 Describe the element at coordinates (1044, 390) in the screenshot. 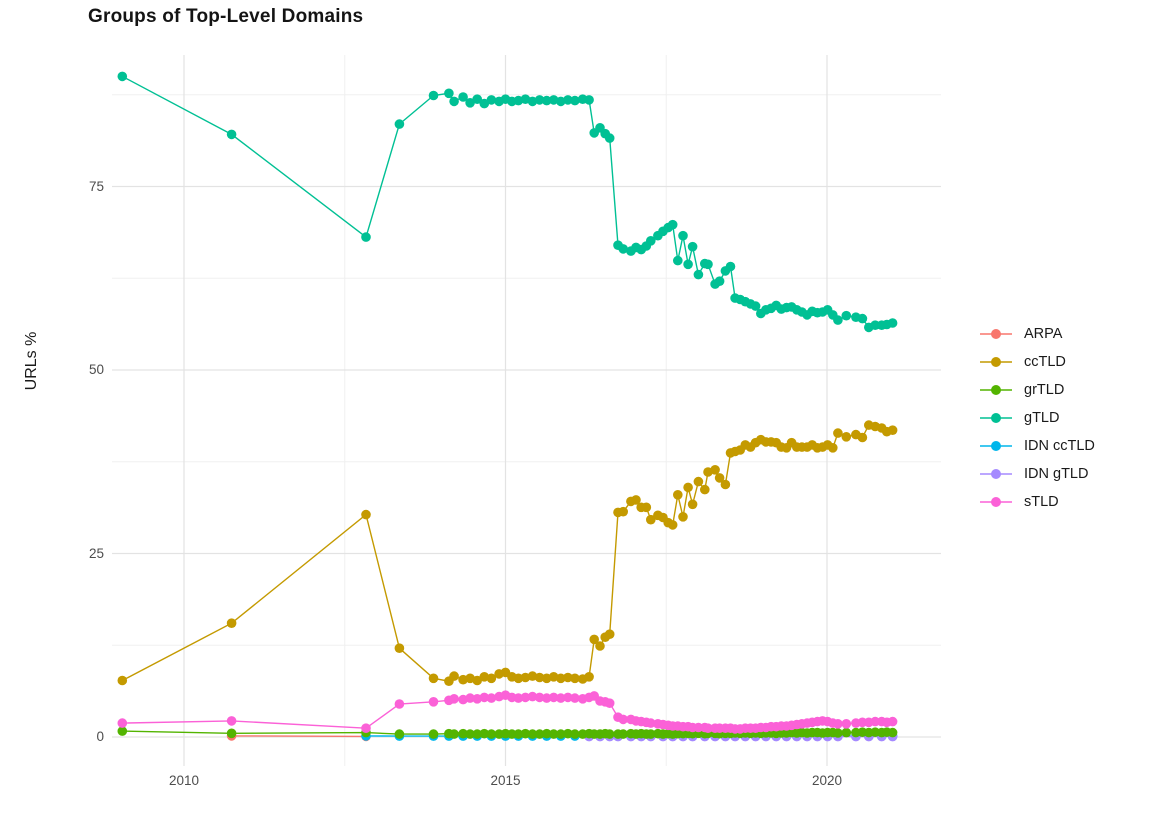

I see `legend-label: grTLD` at that location.